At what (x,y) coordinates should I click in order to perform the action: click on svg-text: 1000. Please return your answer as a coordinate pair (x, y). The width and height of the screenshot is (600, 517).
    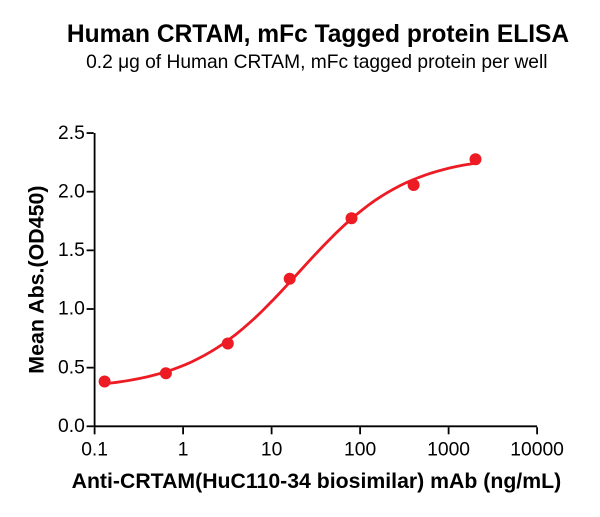
    Looking at the image, I should click on (448, 450).